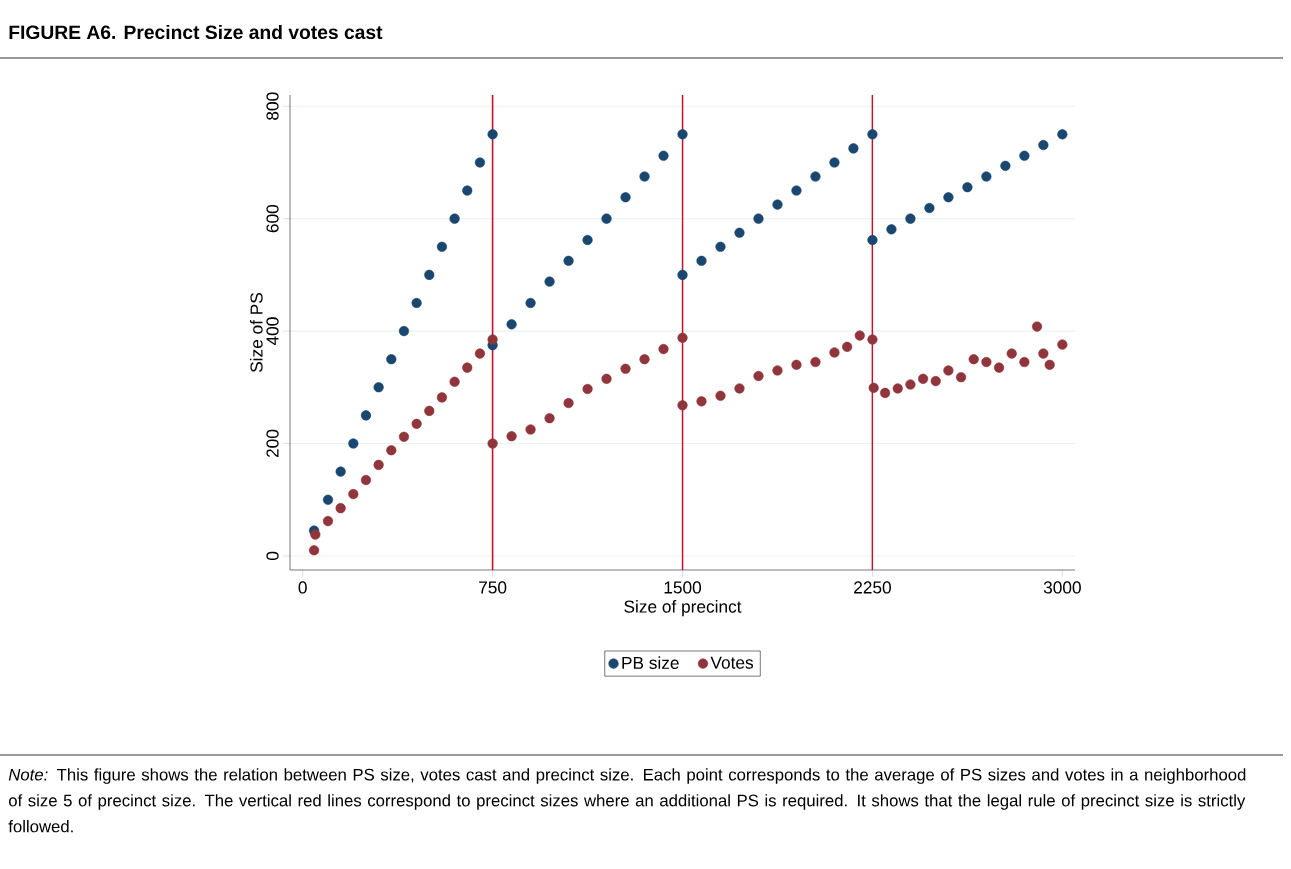 The height and width of the screenshot is (869, 1291). What do you see at coordinates (272, 443) in the screenshot?
I see `y-tick-label: 200` at bounding box center [272, 443].